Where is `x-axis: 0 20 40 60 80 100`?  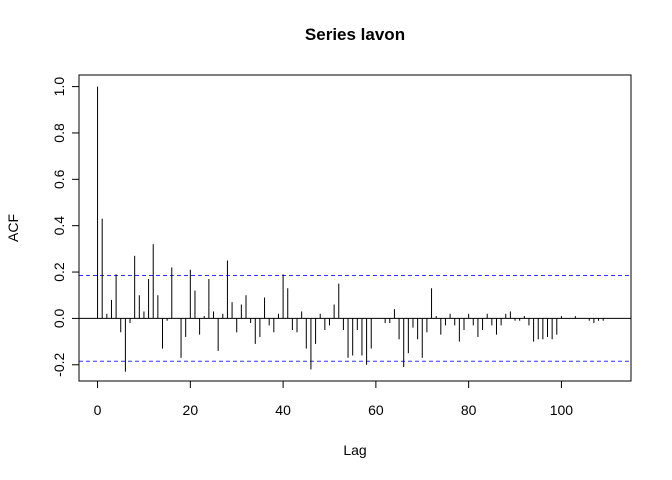
x-axis: 0 20 40 60 80 100 is located at coordinates (334, 399).